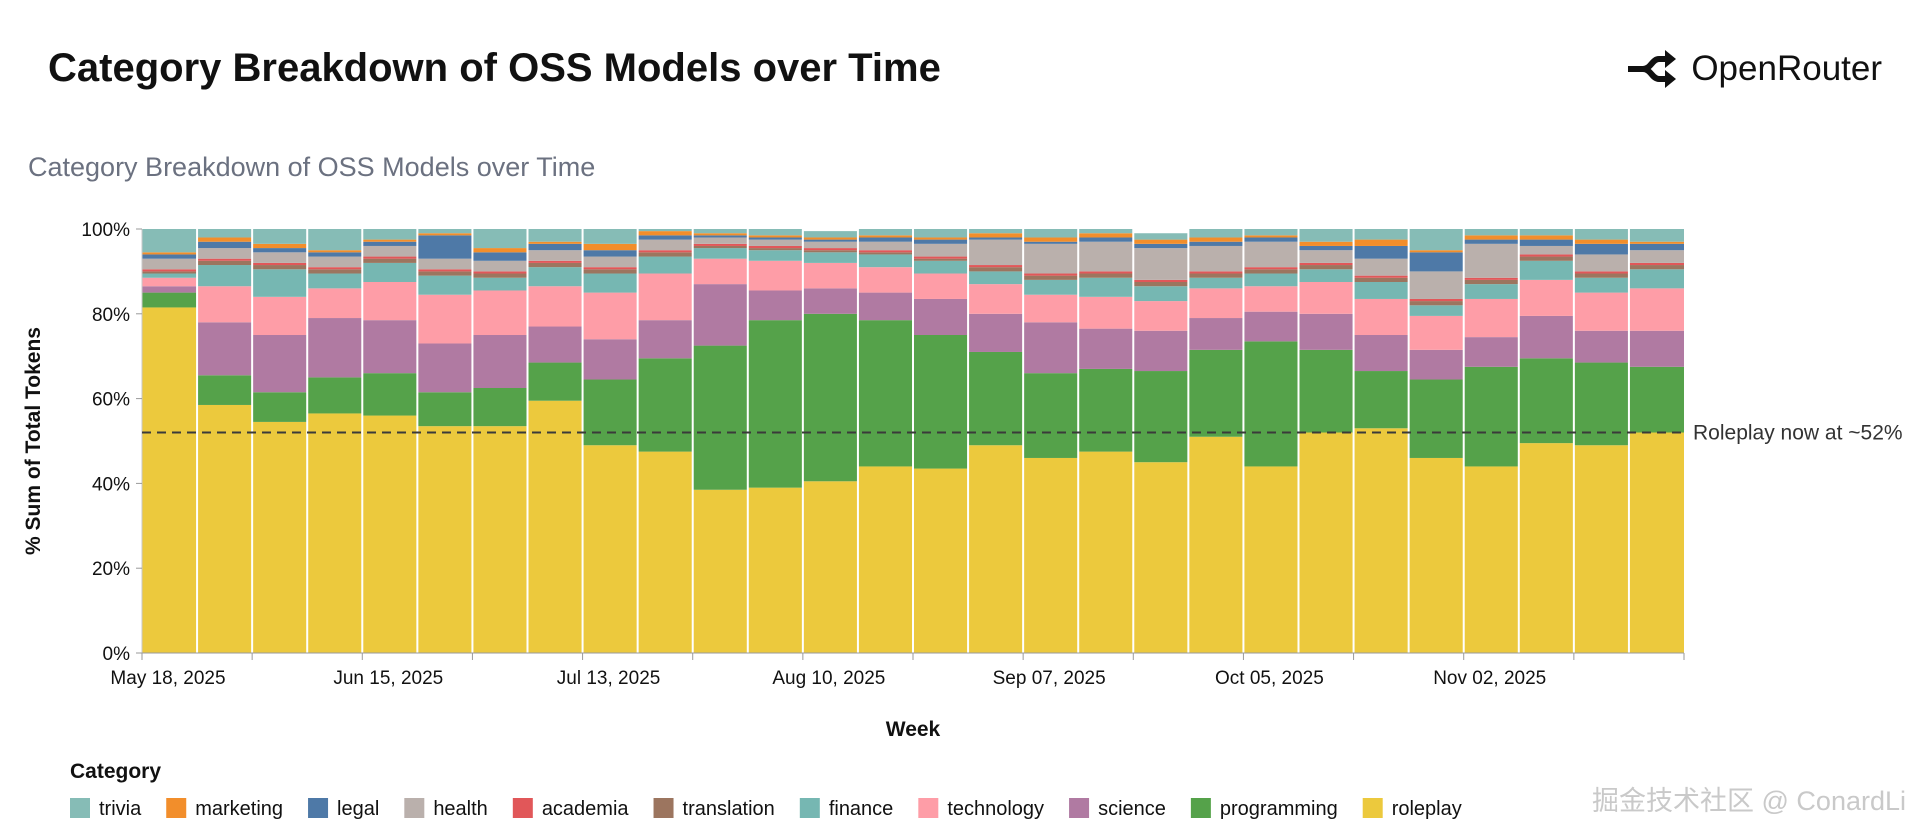 This screenshot has width=1930, height=836. What do you see at coordinates (522, 808) in the screenshot?
I see `legend-swatch-academia` at bounding box center [522, 808].